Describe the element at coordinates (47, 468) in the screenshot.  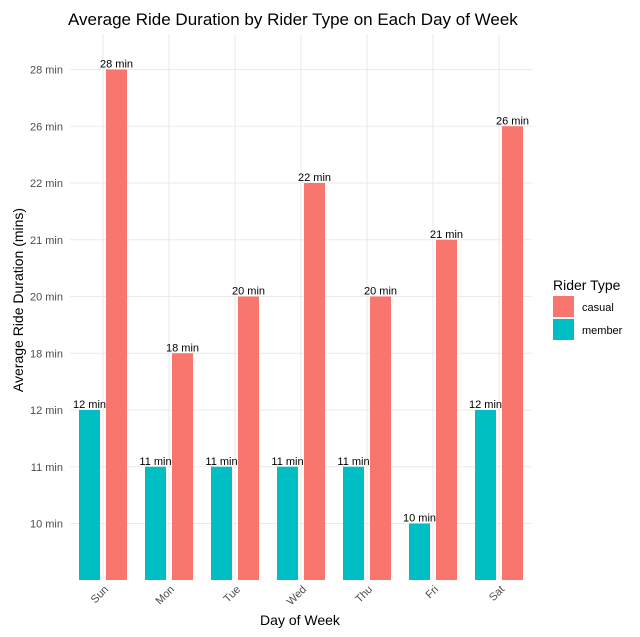
I see `y-tick-label: 11 min` at that location.